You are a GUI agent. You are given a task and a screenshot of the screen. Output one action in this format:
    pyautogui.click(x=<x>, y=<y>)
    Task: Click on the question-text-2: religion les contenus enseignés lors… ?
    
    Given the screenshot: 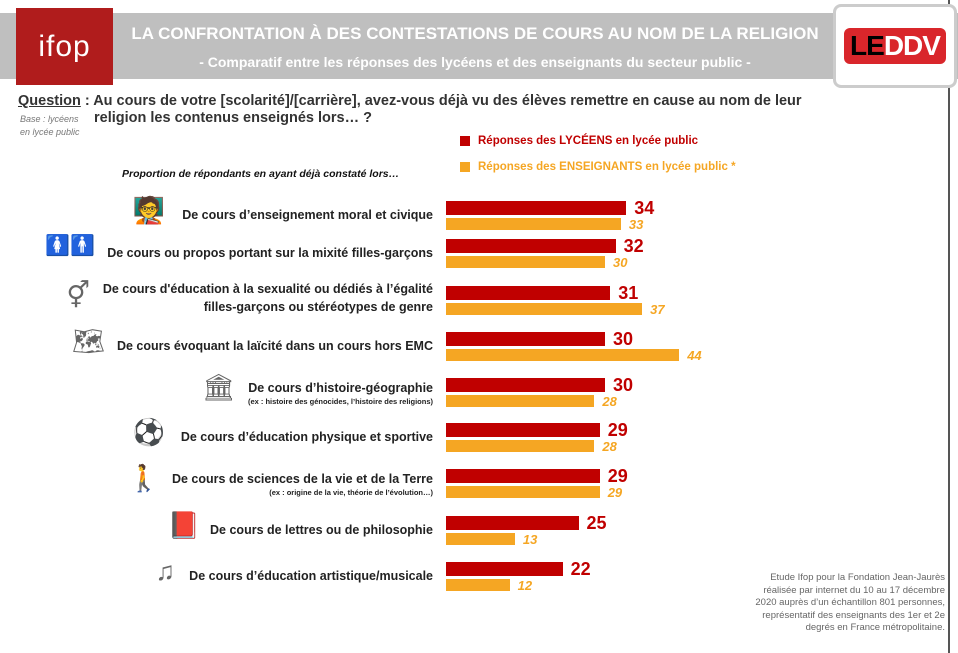 What is the action you would take?
    pyautogui.click(x=233, y=118)
    